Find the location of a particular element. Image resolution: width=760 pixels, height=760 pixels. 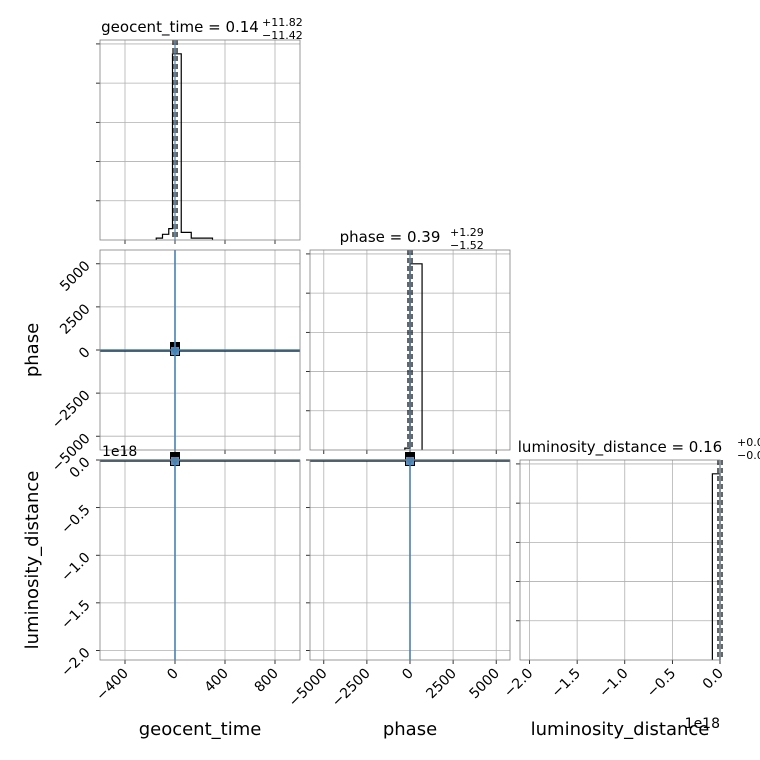

title-plus: +0.07 is located at coordinates (748, 442).